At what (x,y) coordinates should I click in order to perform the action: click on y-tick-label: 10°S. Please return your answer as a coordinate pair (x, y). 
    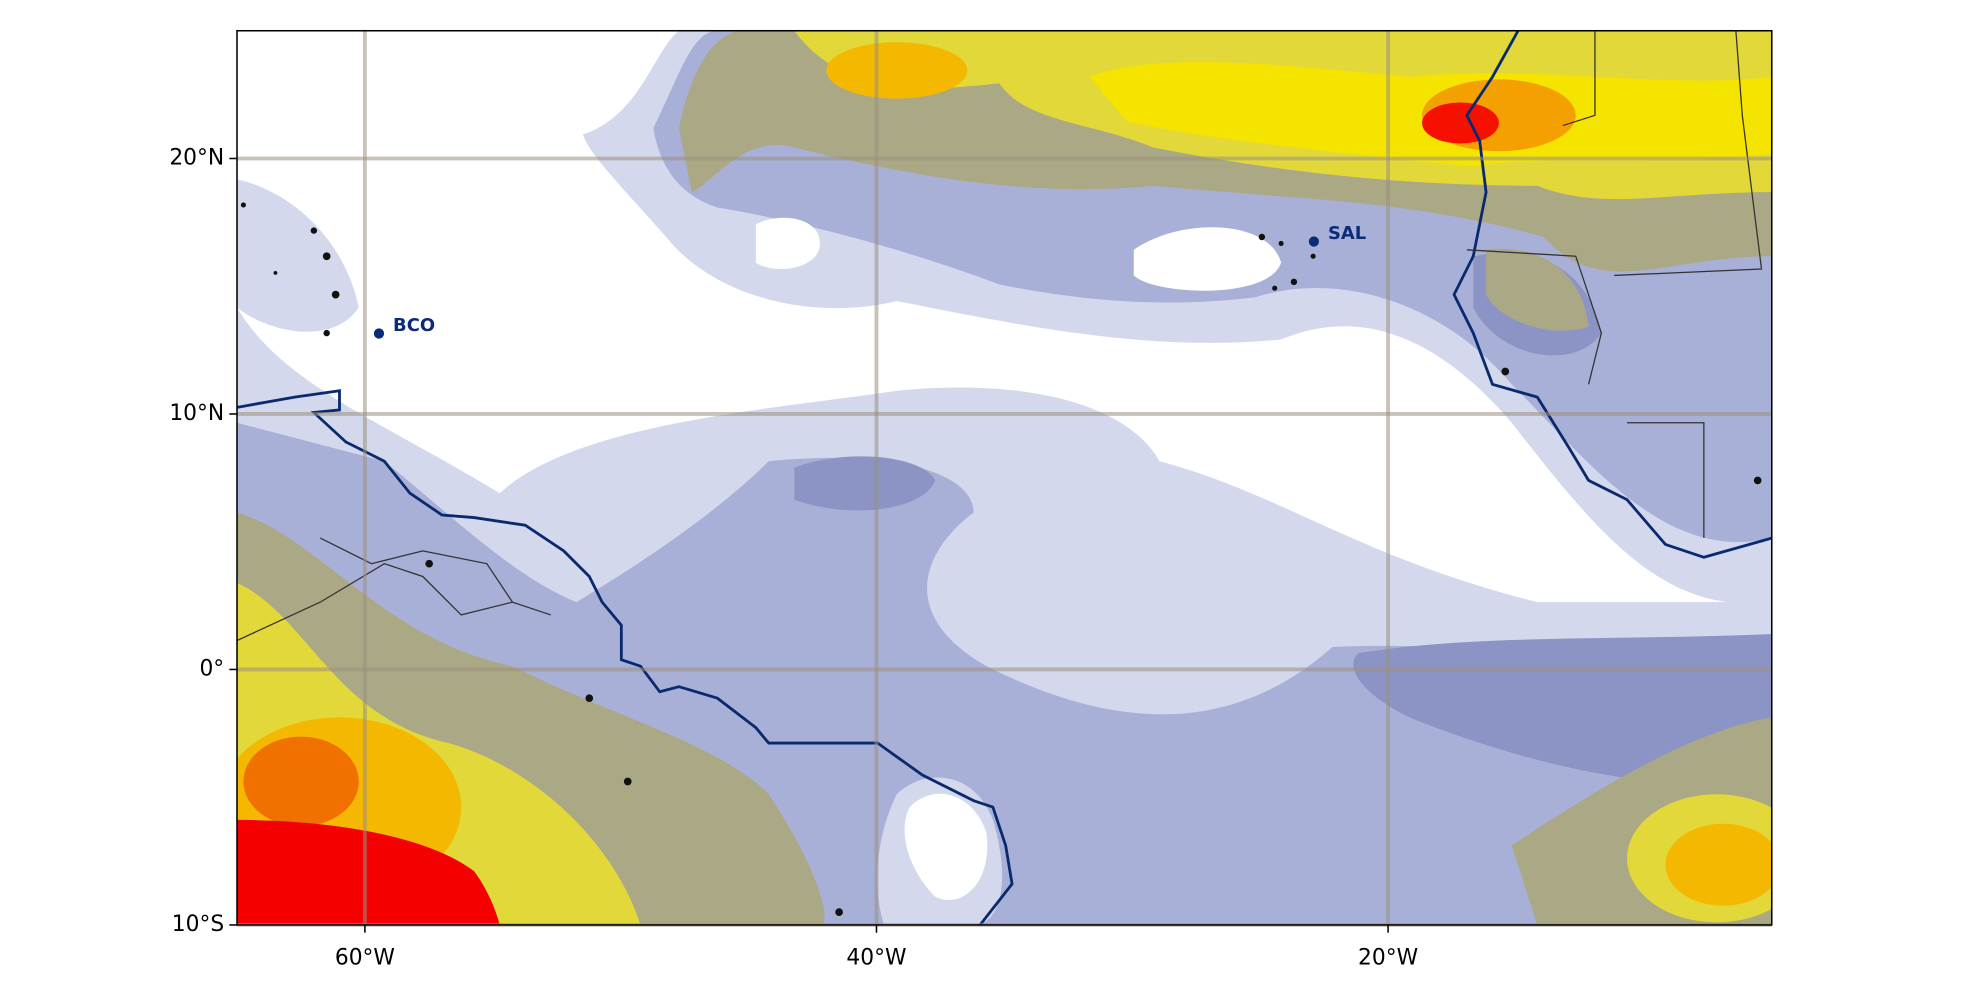
    Looking at the image, I should click on (198, 924).